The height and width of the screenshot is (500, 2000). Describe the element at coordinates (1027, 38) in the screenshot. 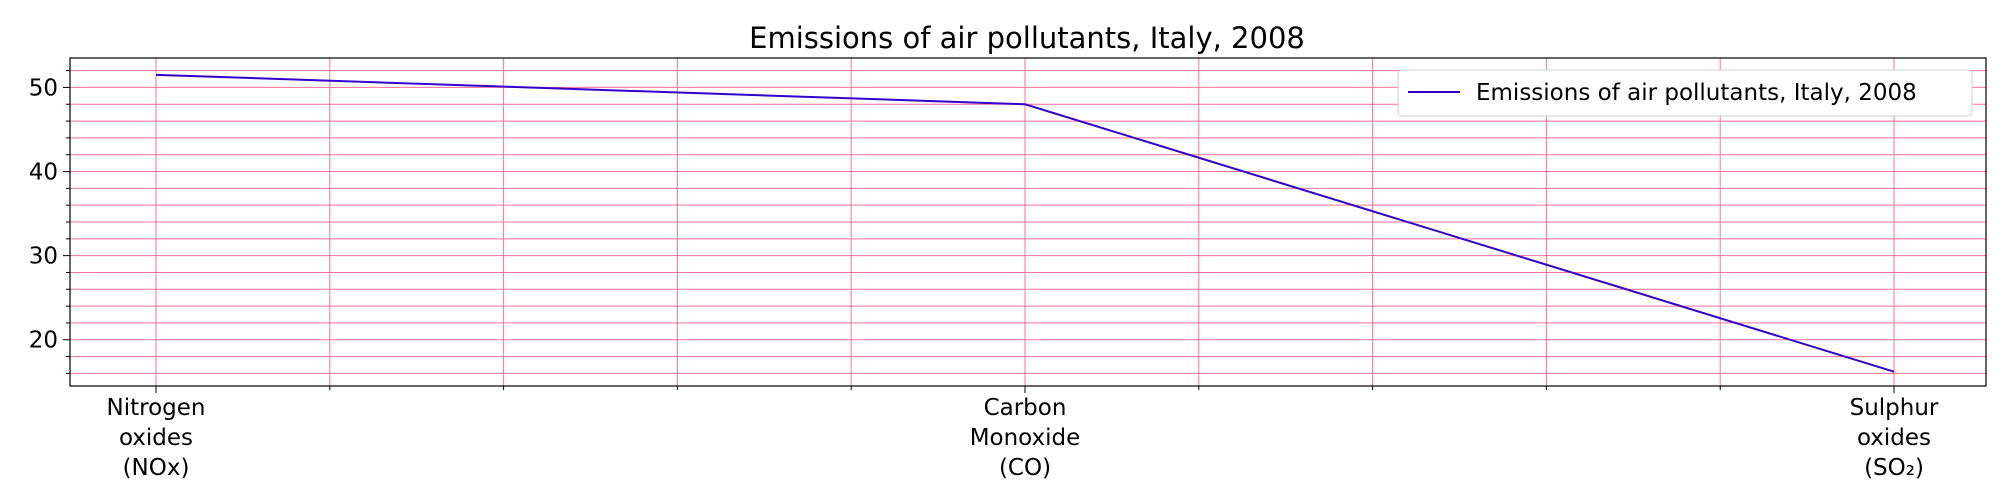

I see `chart-title: Emissions of air pollutants, Italy, 2008` at that location.